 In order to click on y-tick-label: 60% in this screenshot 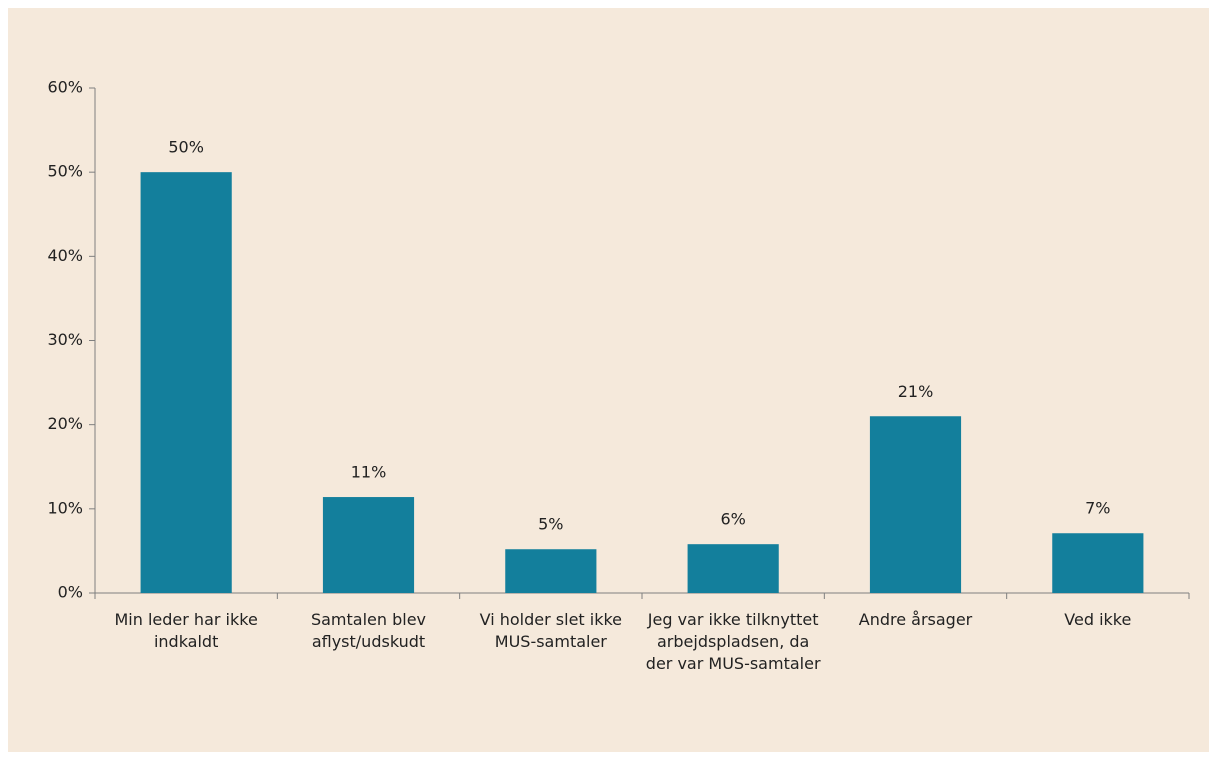, I will do `click(65, 87)`.